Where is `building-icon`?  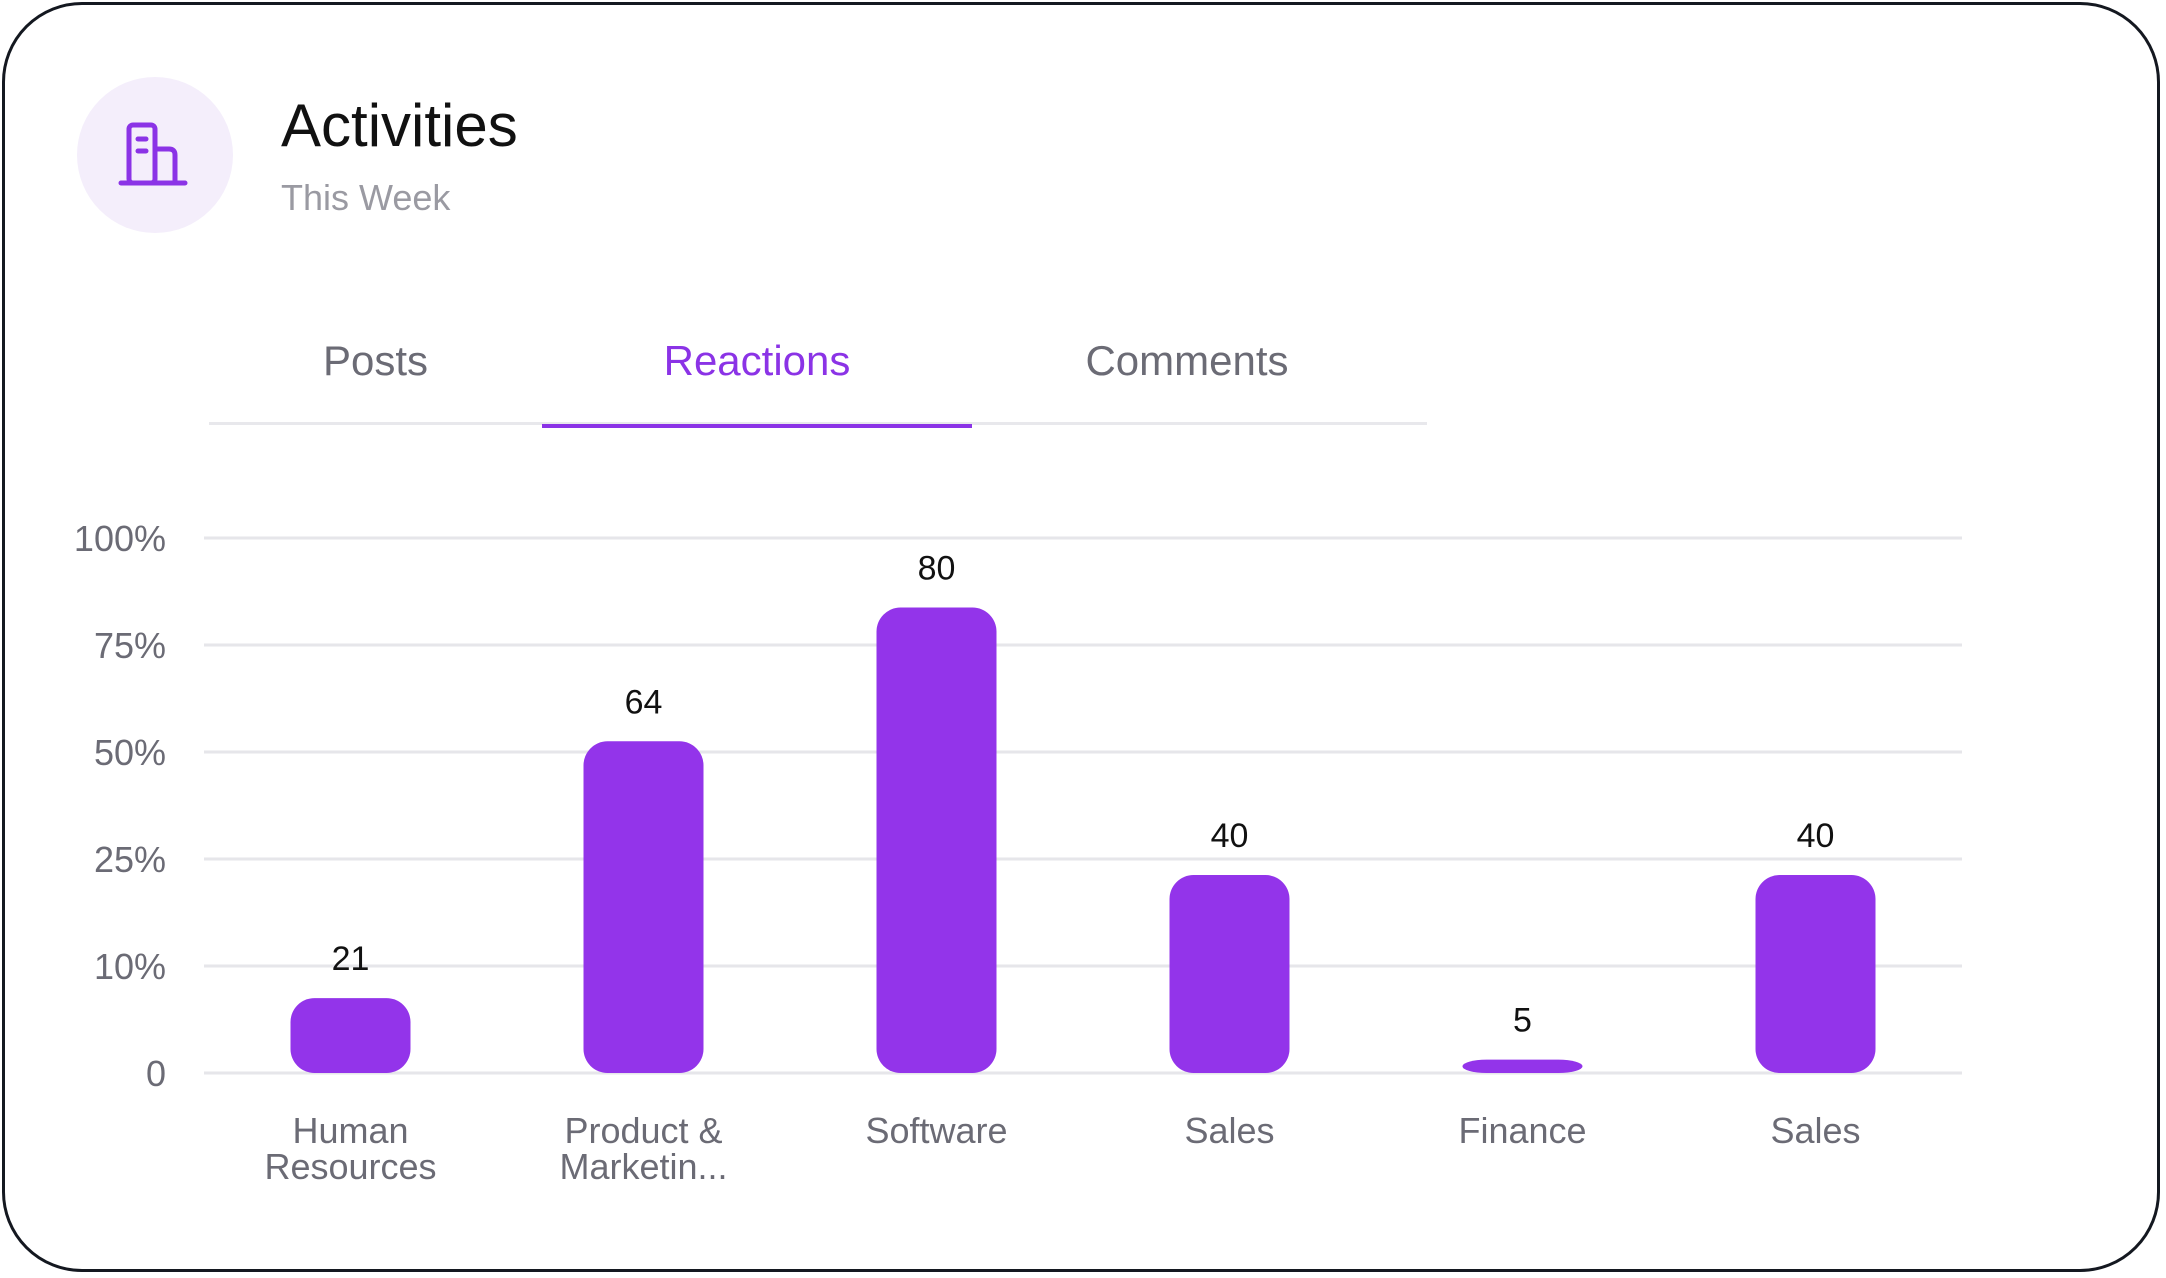 building-icon is located at coordinates (153, 154).